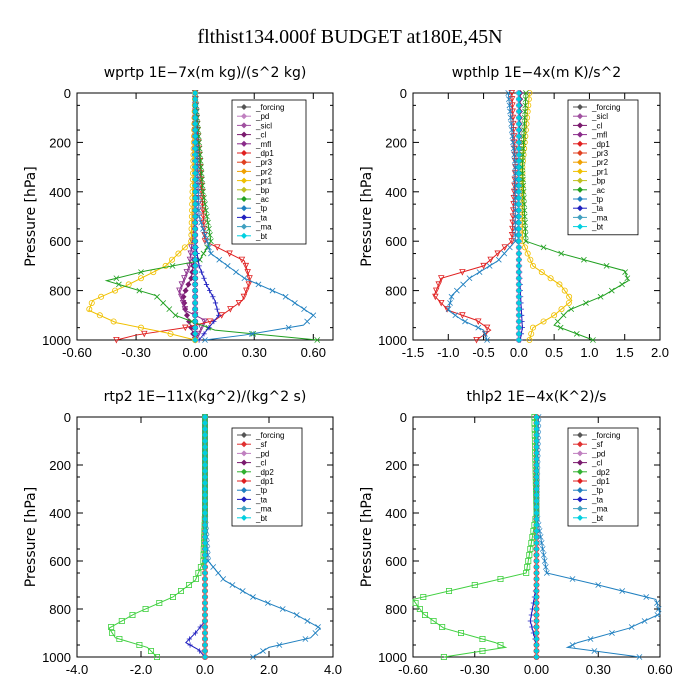 The height and width of the screenshot is (700, 700). I want to click on plot-frame, so click(536, 216).